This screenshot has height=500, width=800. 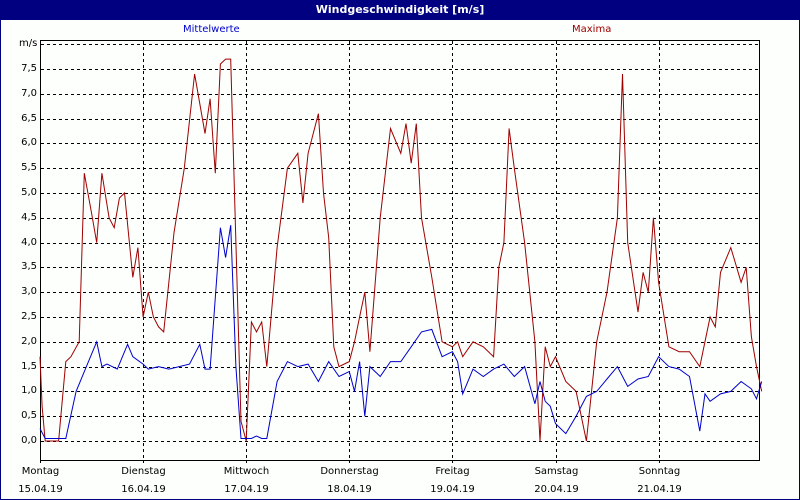 What do you see at coordinates (349, 489) in the screenshot?
I see `x-date-label: 18.04.19` at bounding box center [349, 489].